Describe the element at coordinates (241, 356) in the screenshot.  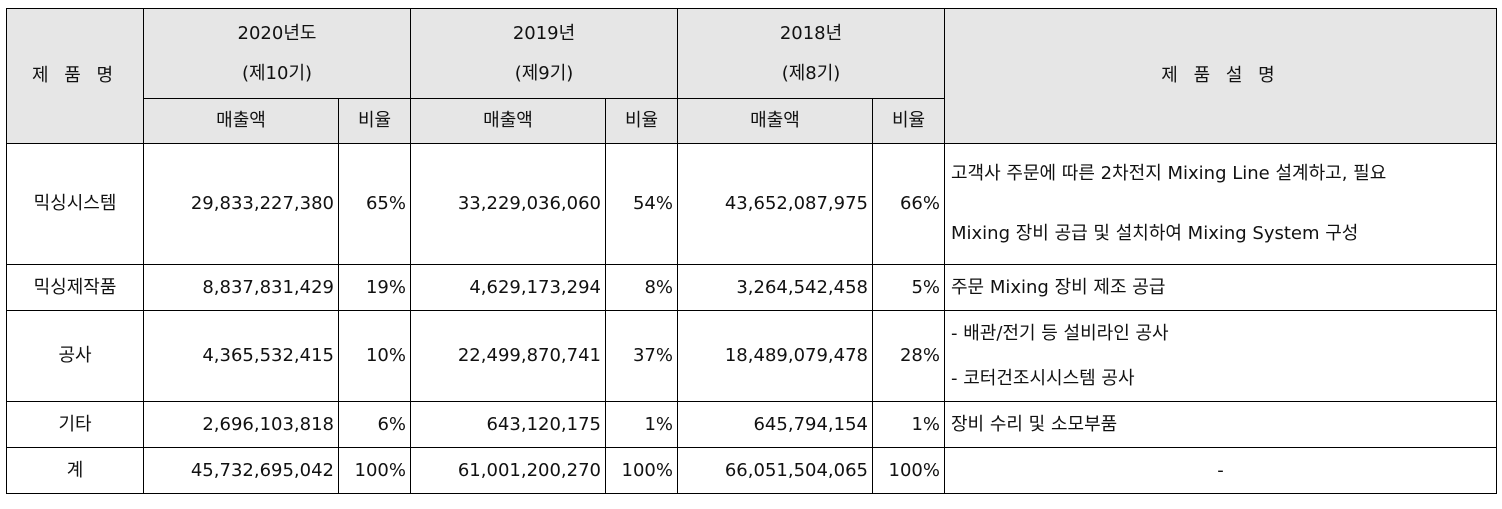
I see `sales-cell: 4,365,532,415` at that location.